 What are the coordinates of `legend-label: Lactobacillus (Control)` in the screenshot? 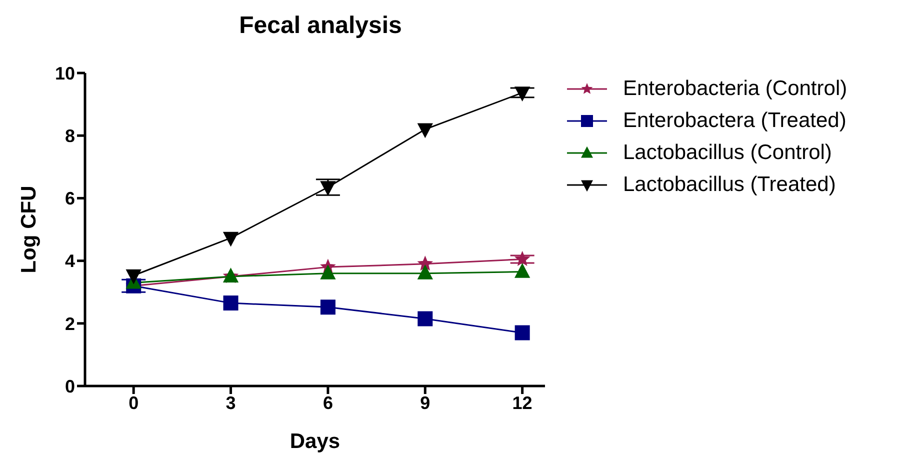 It's located at (727, 153).